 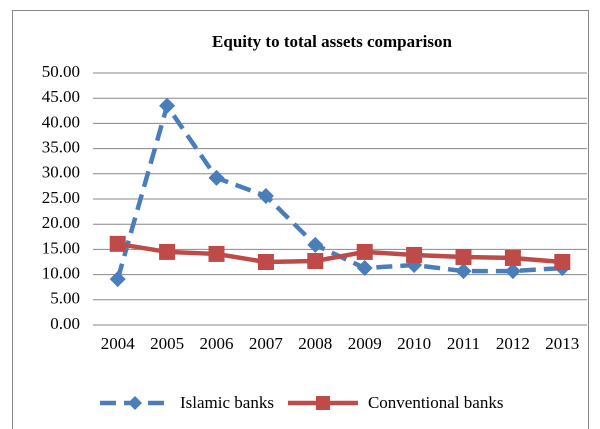 I want to click on y-tick-label: 30.00, so click(x=61, y=172).